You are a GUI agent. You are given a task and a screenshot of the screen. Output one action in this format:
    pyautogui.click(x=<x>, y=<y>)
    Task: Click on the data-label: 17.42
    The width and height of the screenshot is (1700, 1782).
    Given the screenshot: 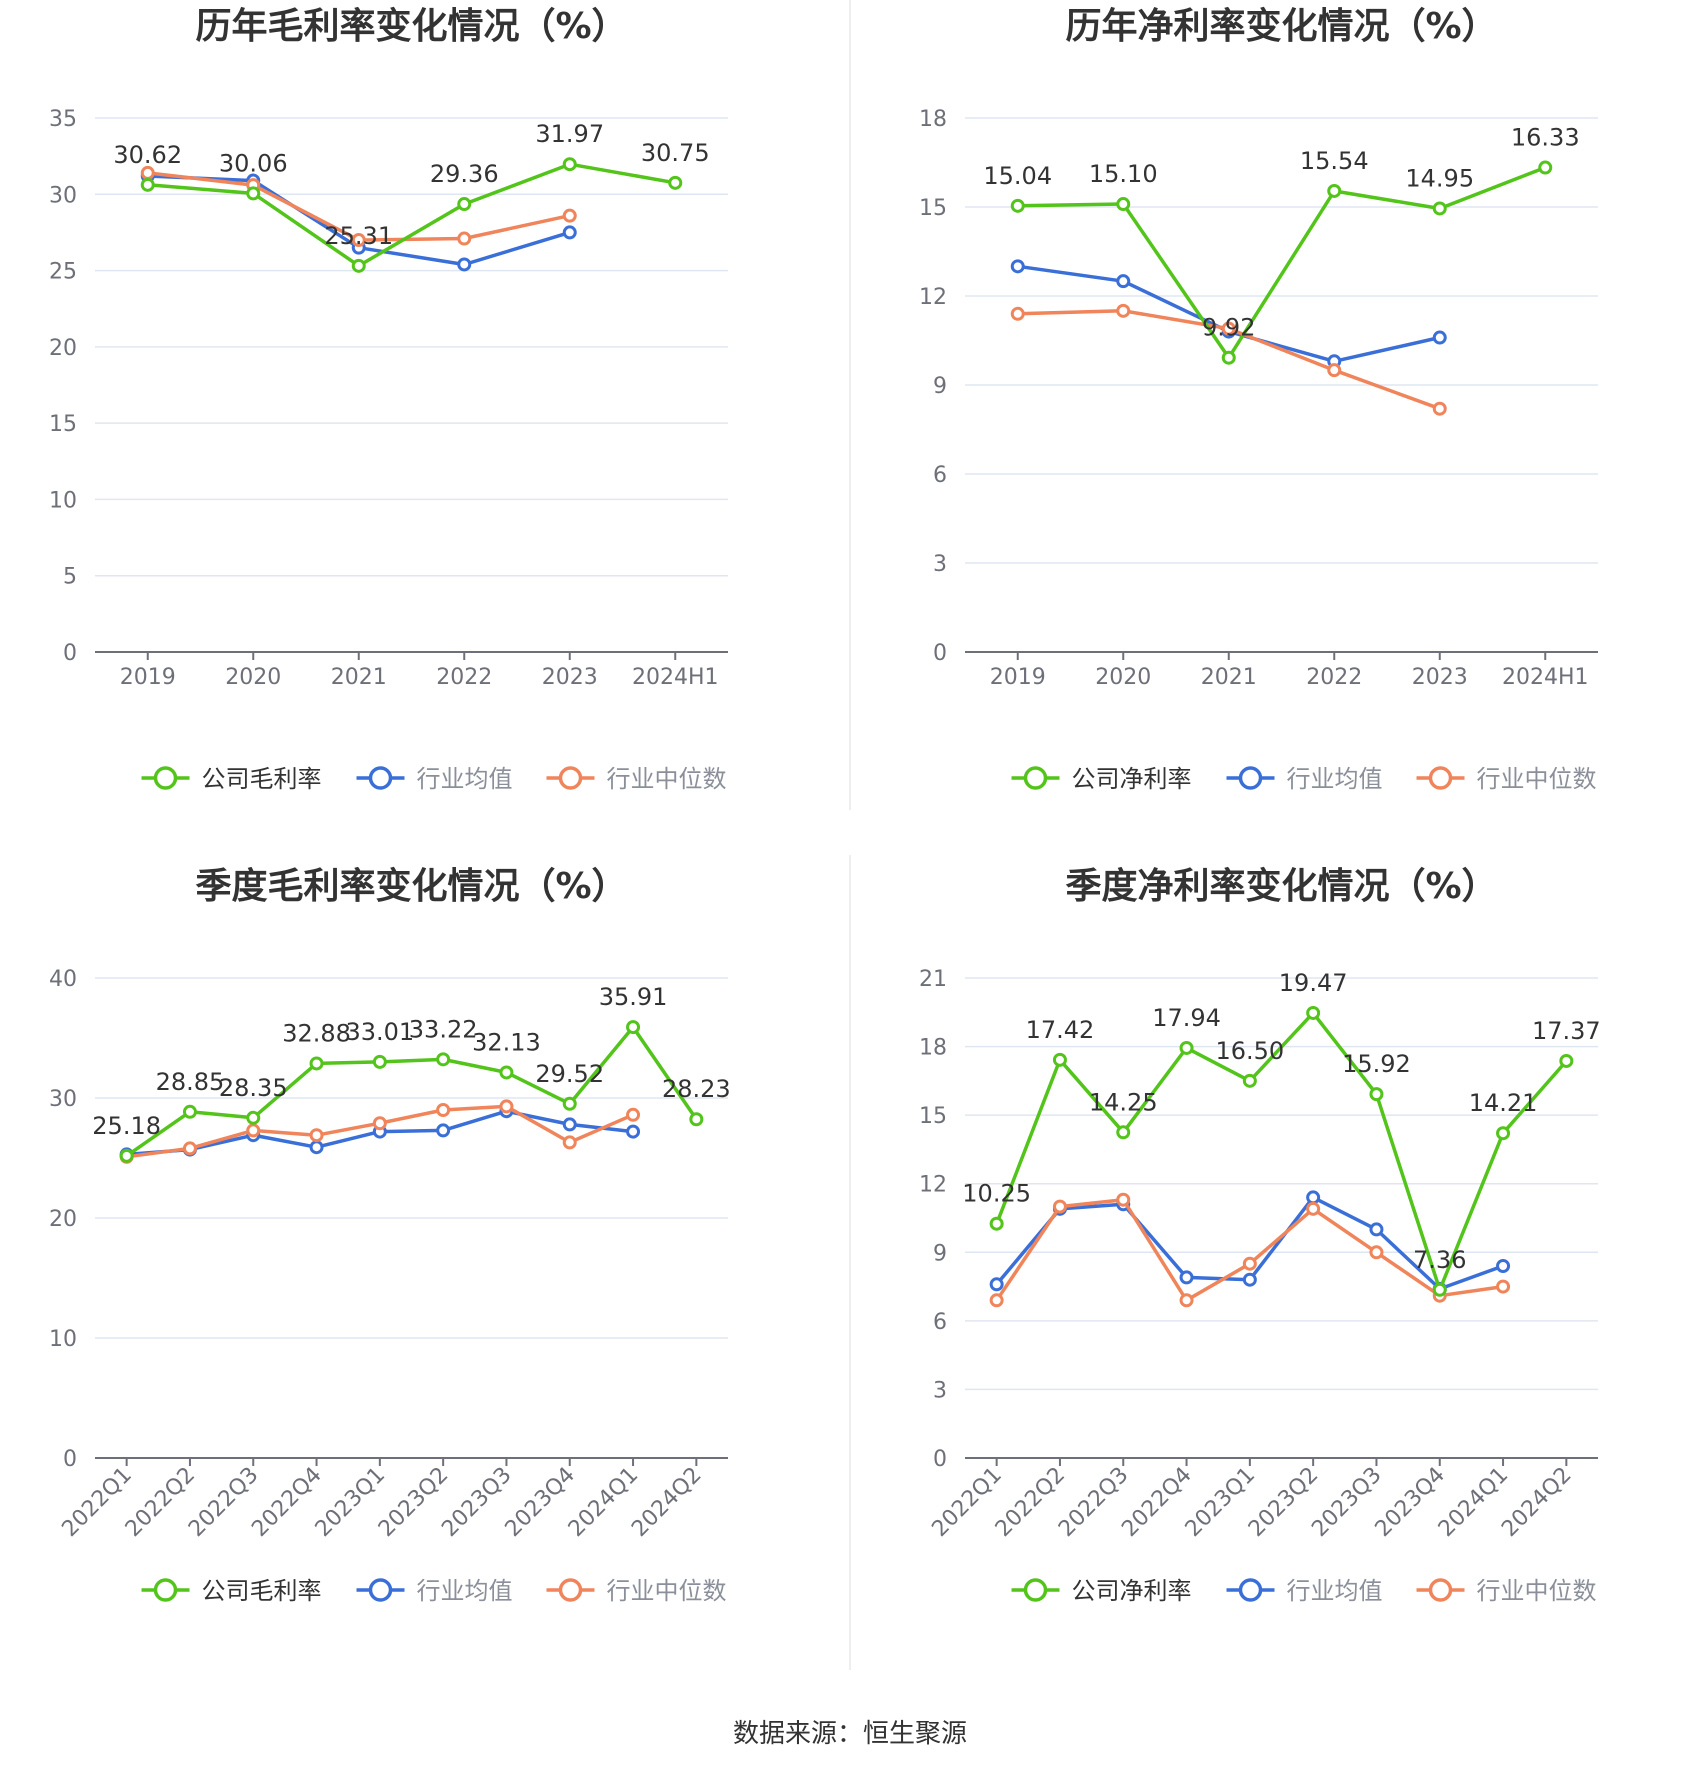 What is the action you would take?
    pyautogui.click(x=1060, y=1030)
    